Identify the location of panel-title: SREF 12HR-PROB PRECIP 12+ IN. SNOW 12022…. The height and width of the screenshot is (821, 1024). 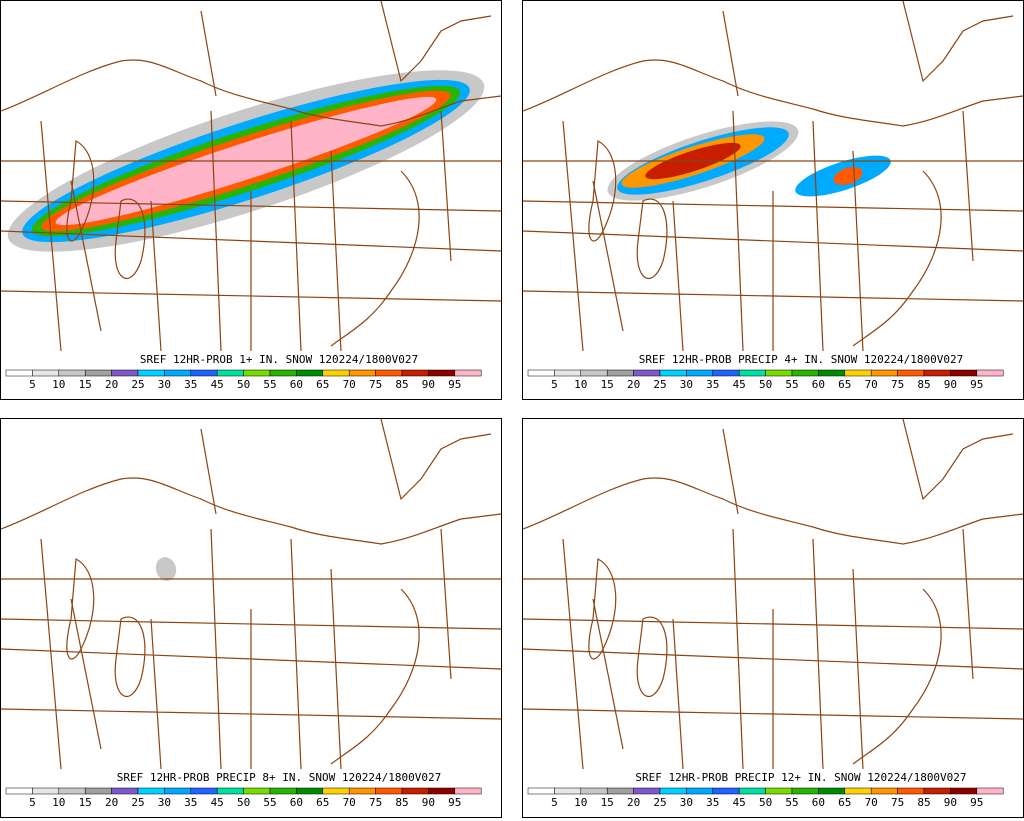
(800, 777).